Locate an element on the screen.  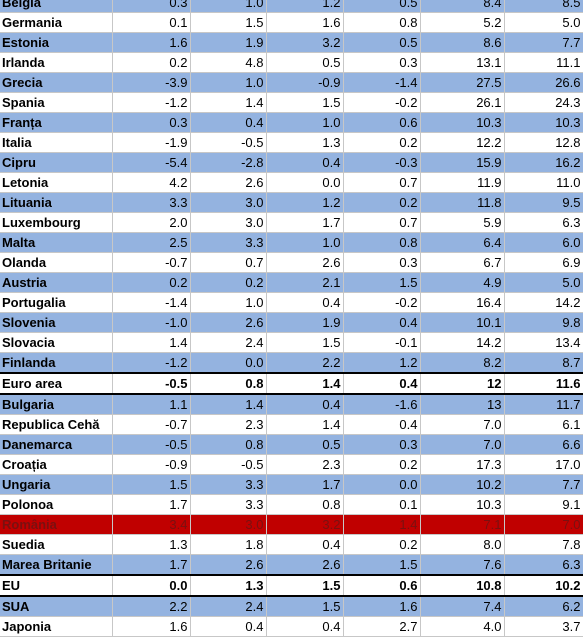
row-label: Ungaria is located at coordinates (56, 484).